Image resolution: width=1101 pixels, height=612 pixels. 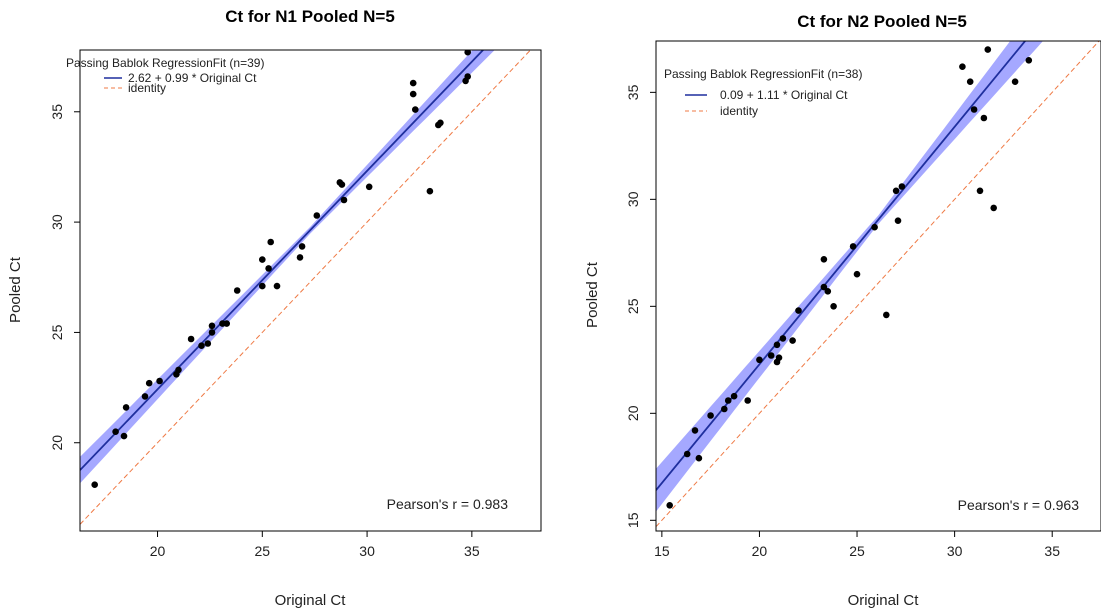 What do you see at coordinates (882, 21) in the screenshot?
I see `chart-title: Ct for N2 Pooled N=5` at bounding box center [882, 21].